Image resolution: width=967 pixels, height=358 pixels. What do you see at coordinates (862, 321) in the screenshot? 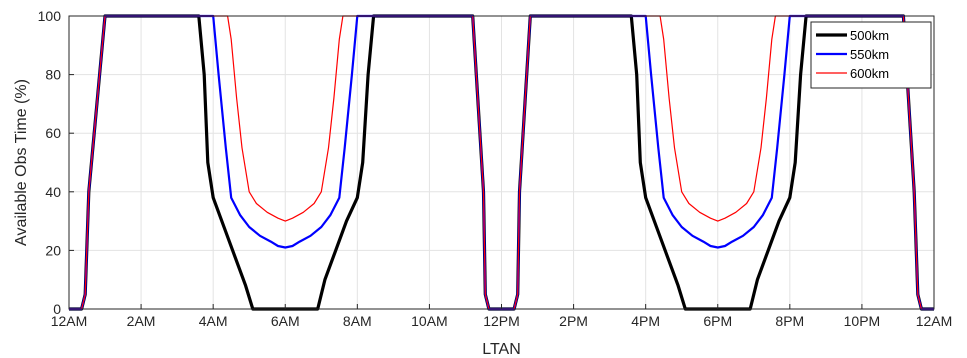
I see `x-tick-label: 10PM` at bounding box center [862, 321].